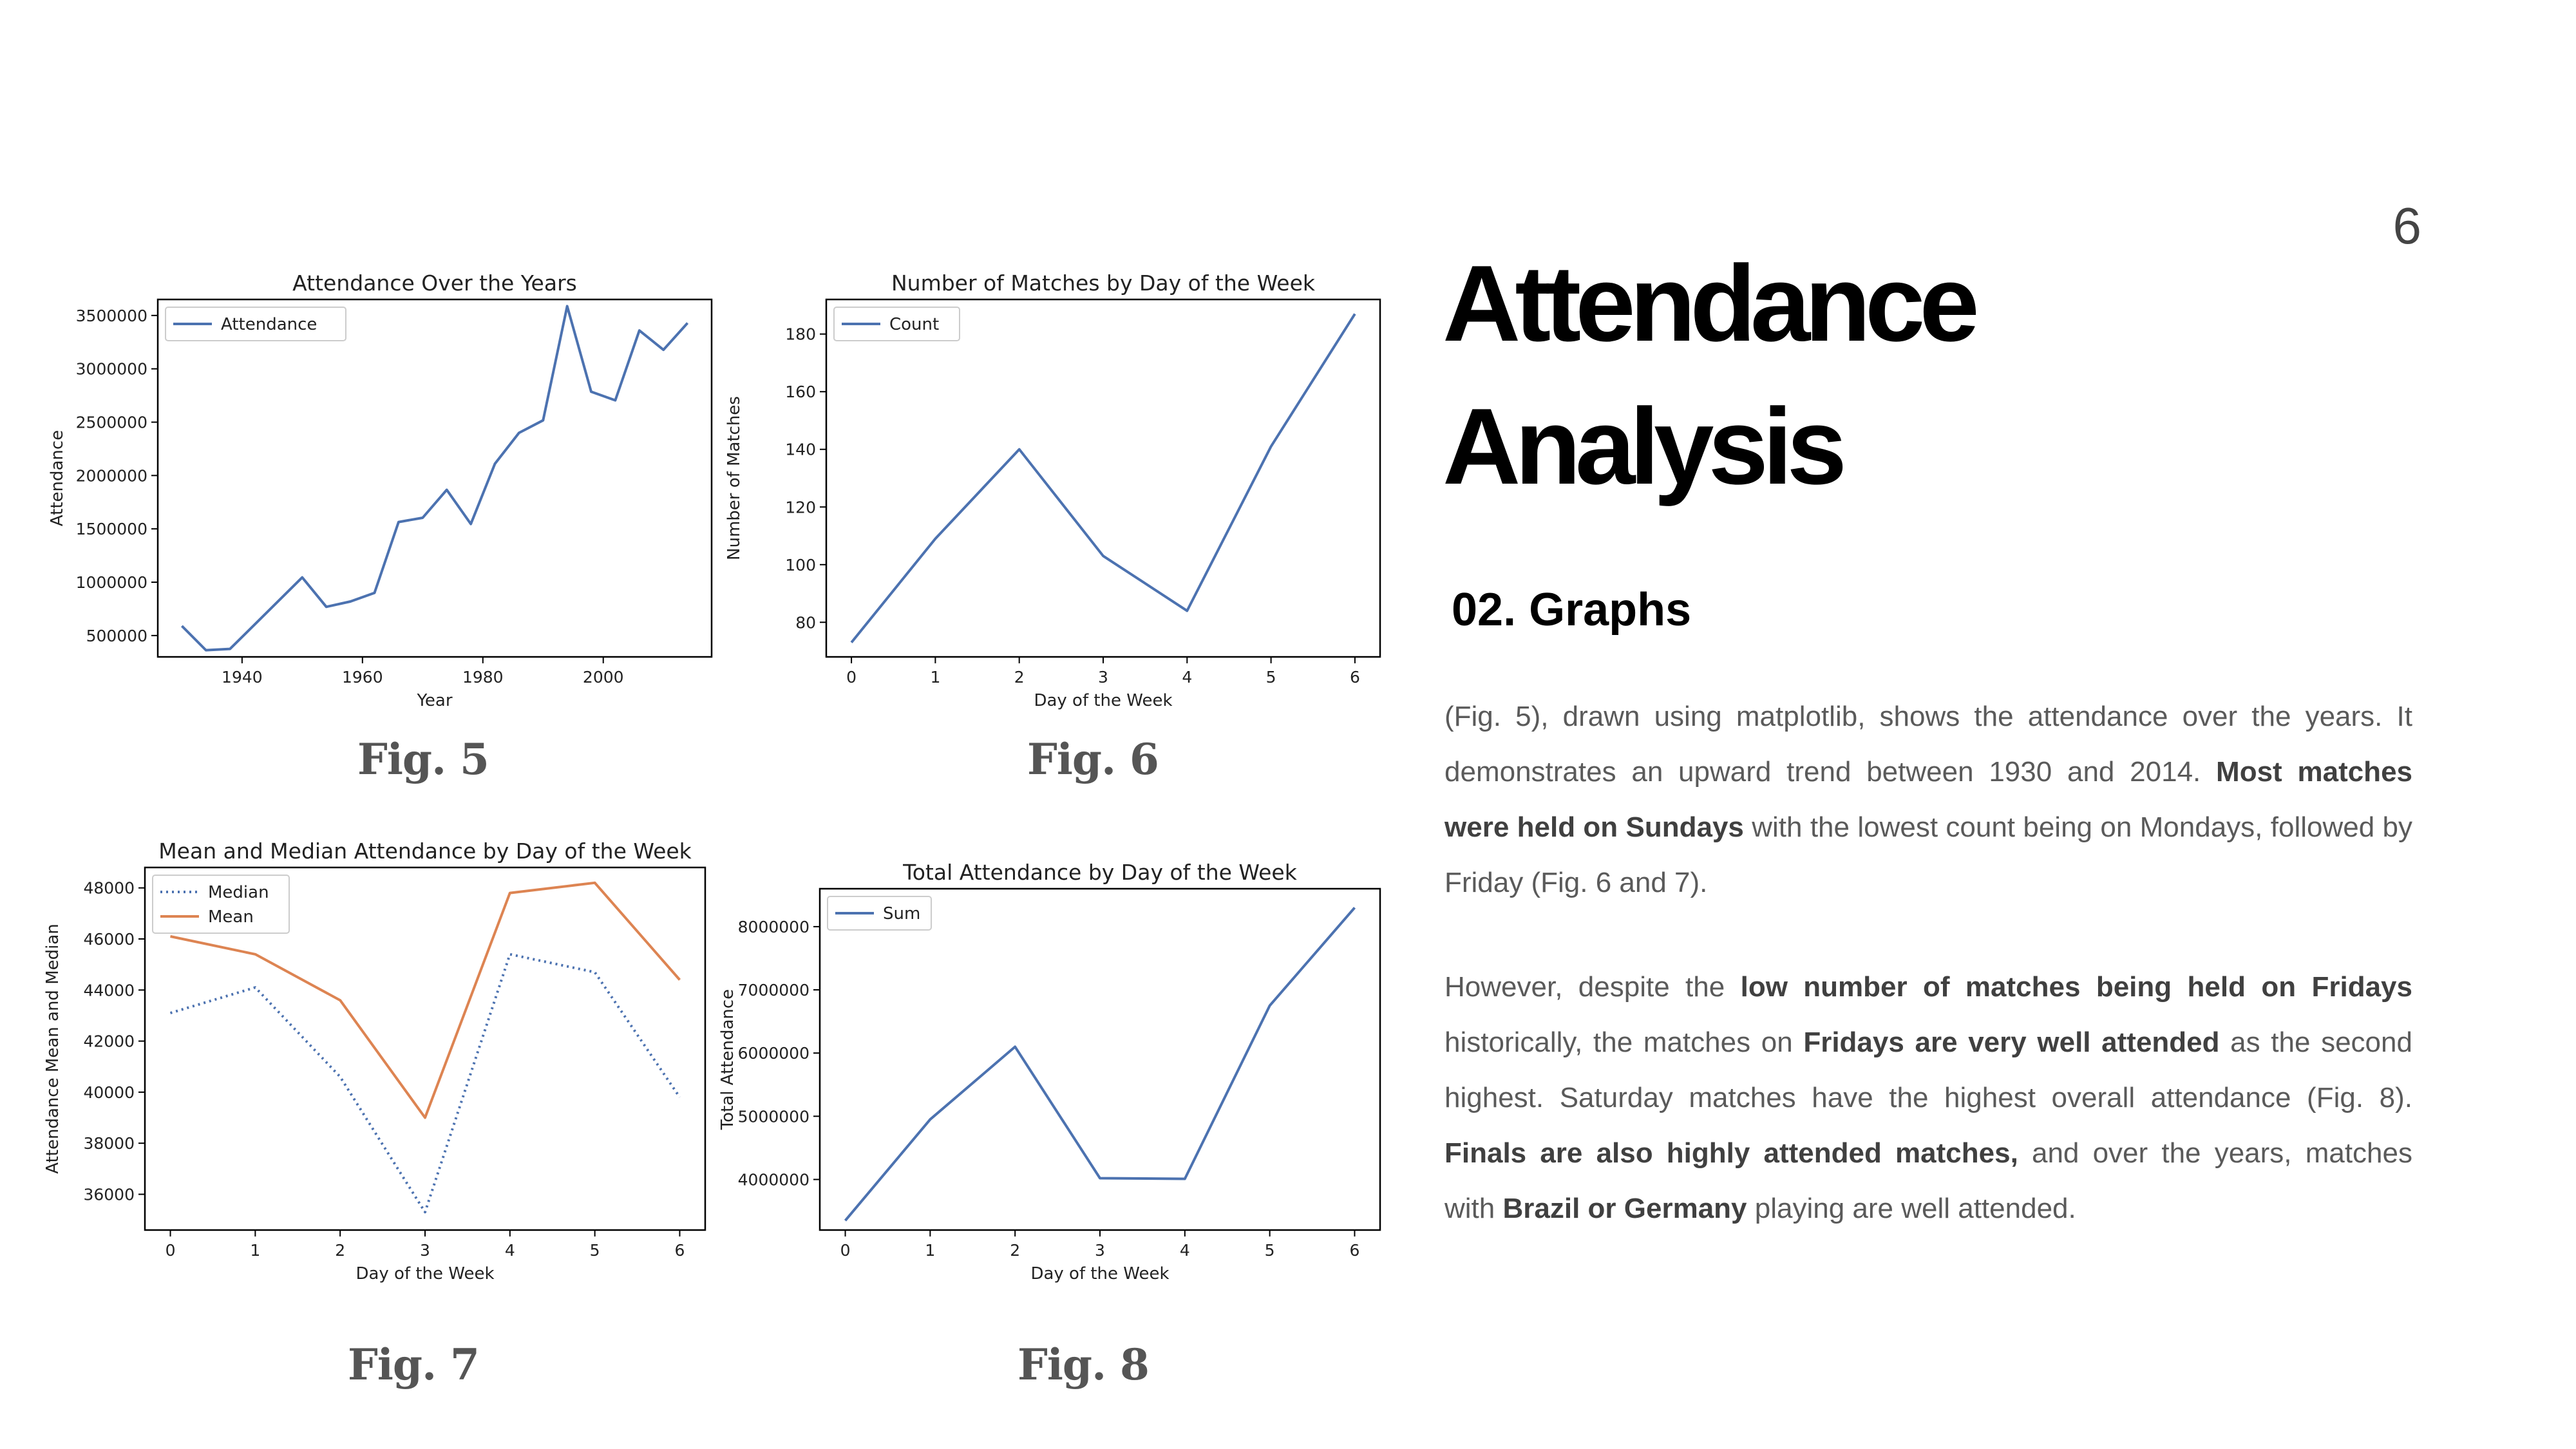 The image size is (2576, 1449). Describe the element at coordinates (1270, 1251) in the screenshot. I see `fig8-x-tick-label-5: 5` at that location.